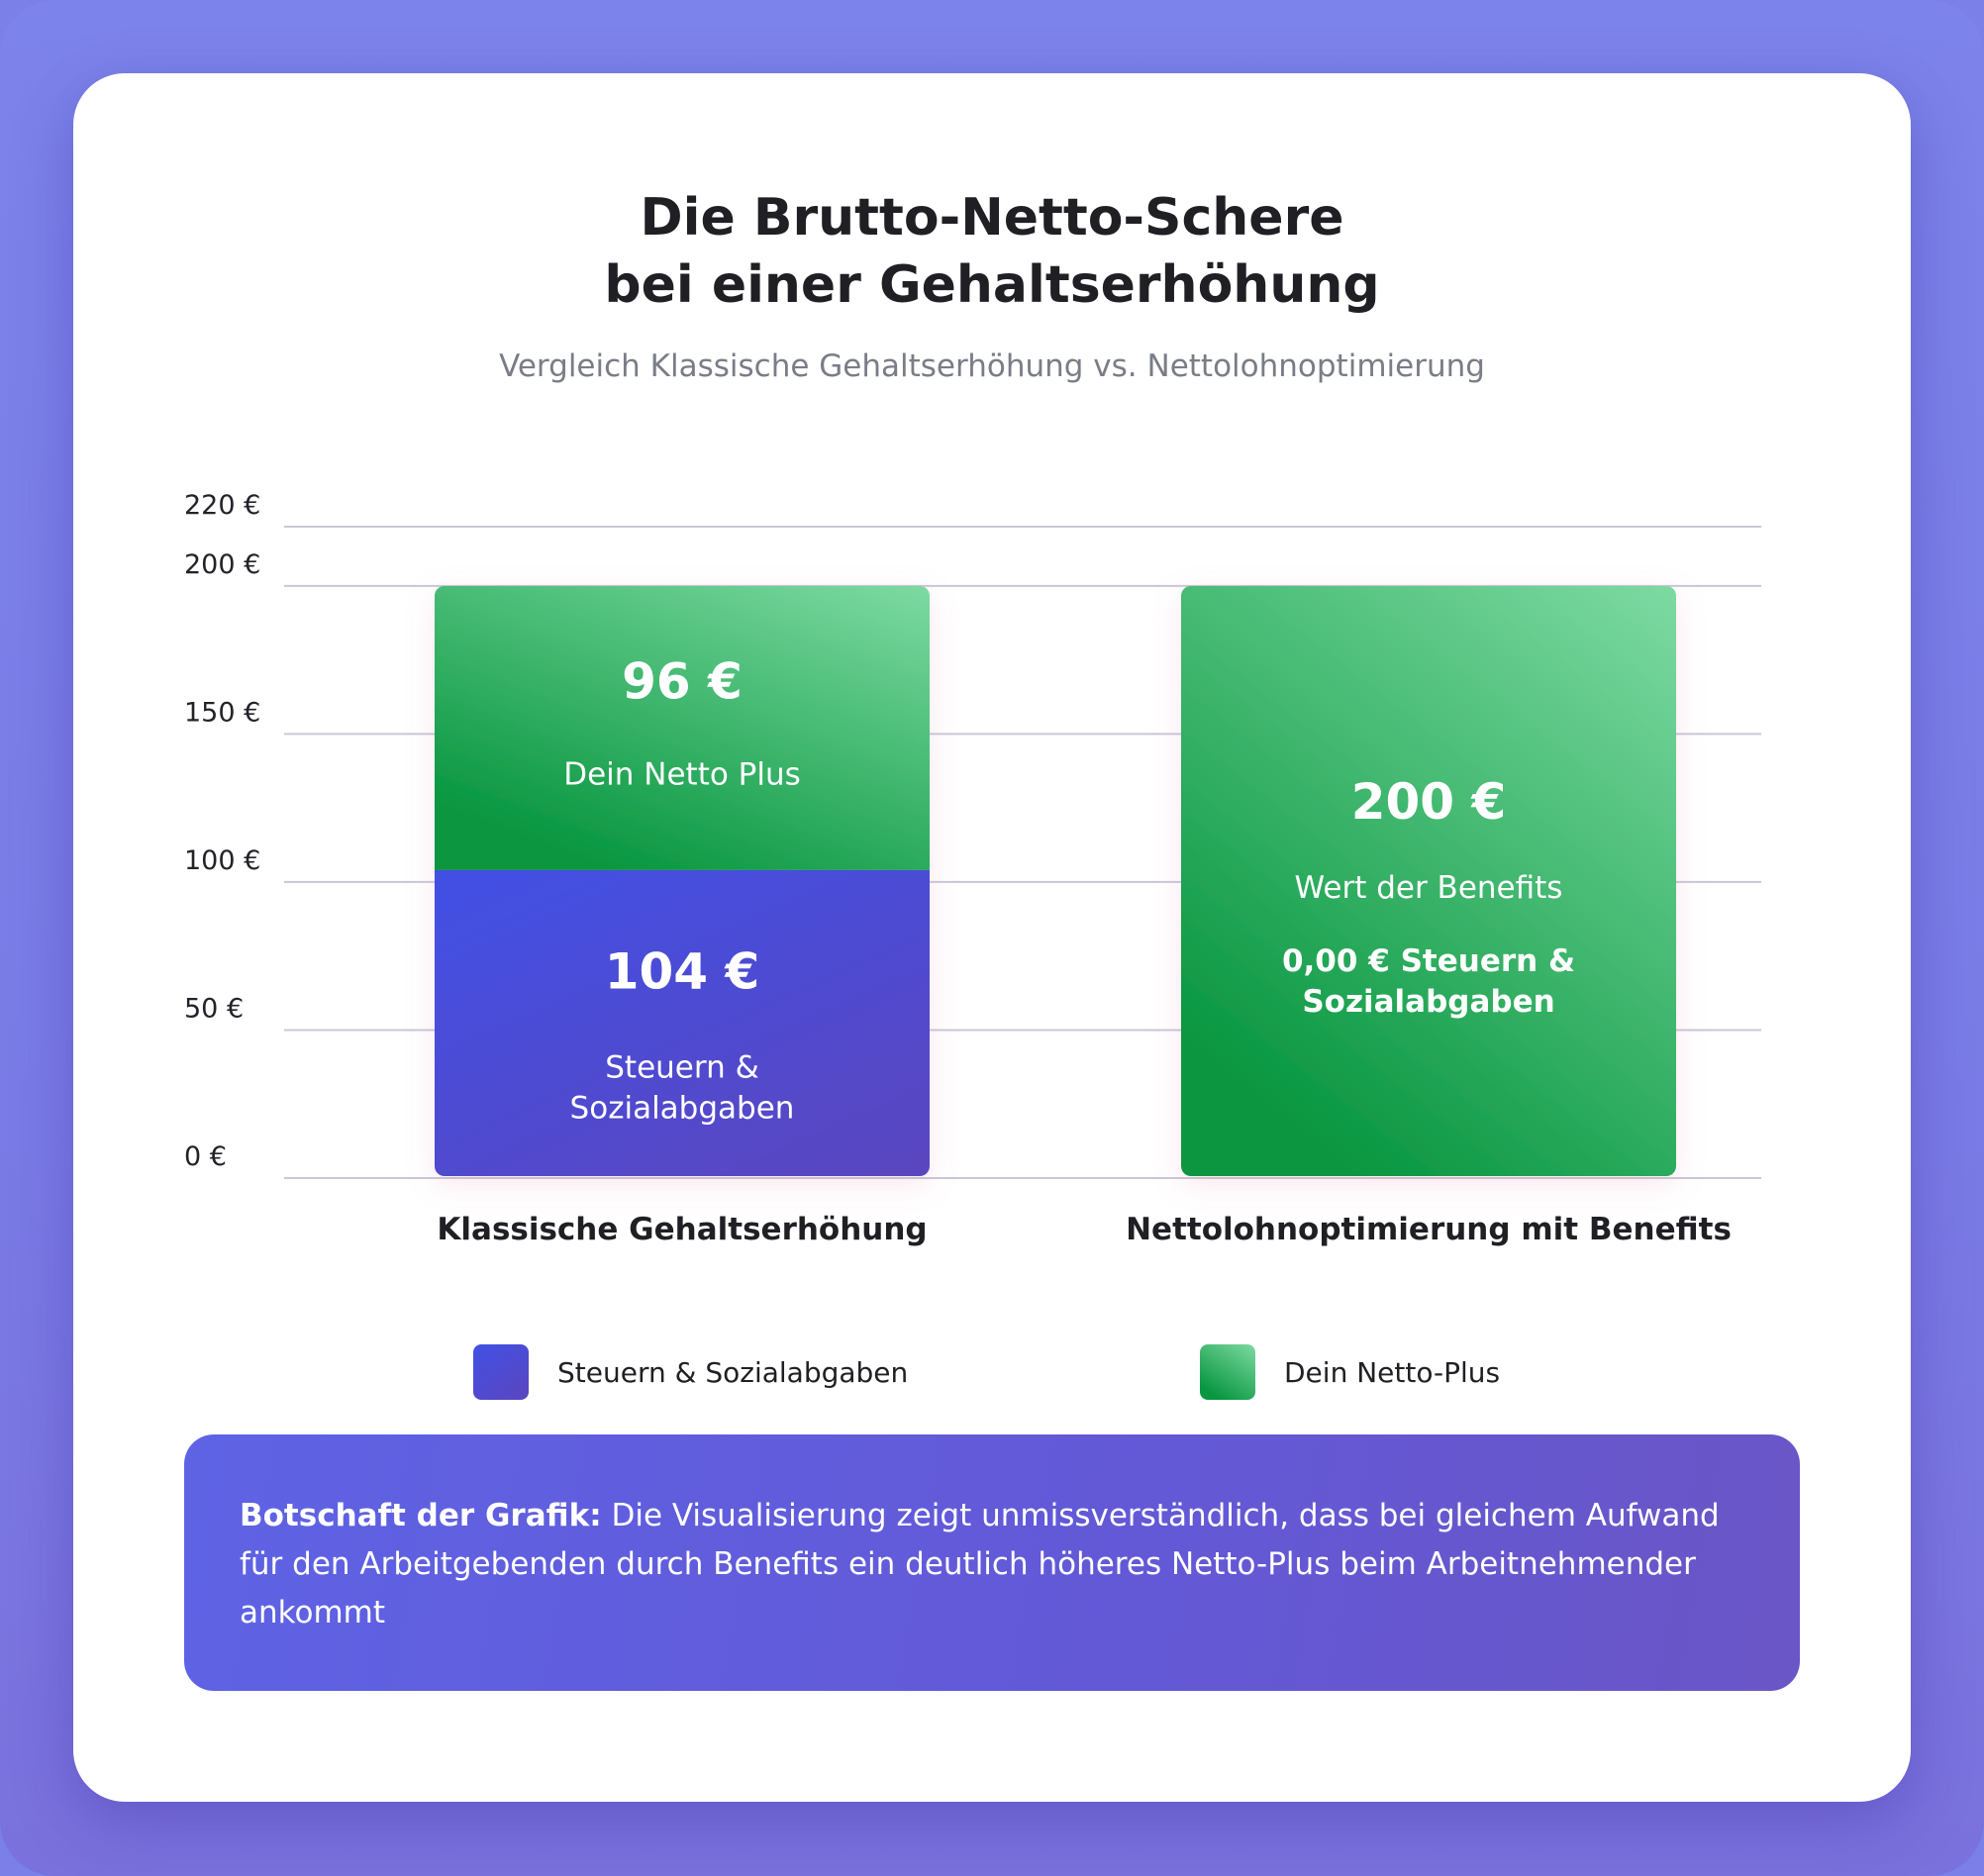  Describe the element at coordinates (1429, 1229) in the screenshot. I see `category-label-2: Nettolohnoptimierung mit Benefits` at that location.